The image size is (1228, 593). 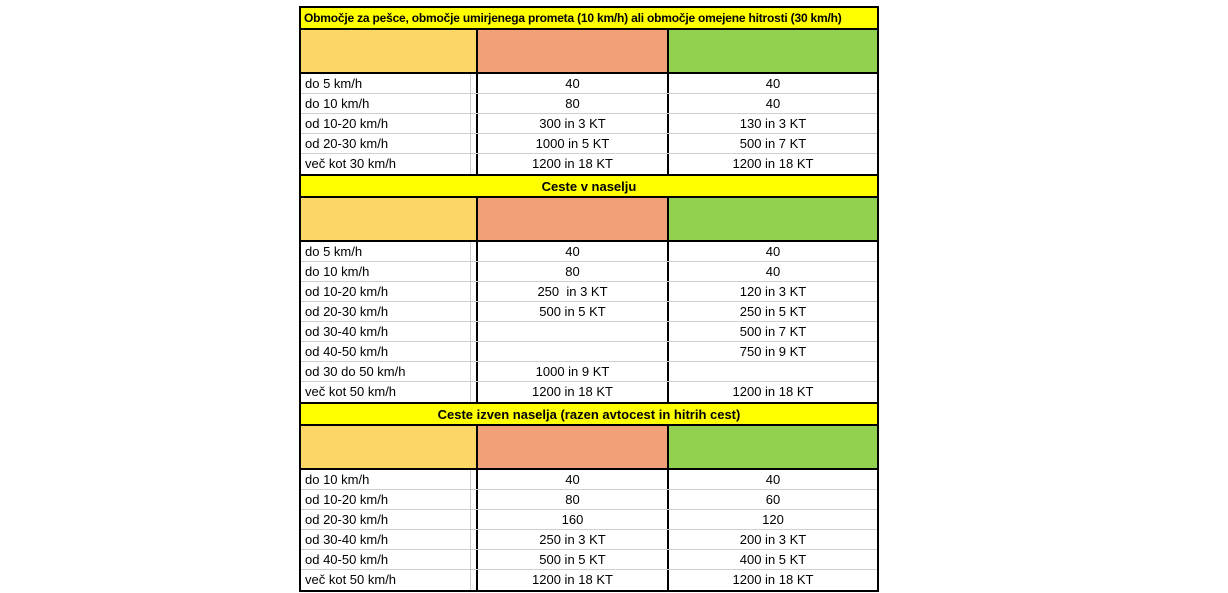 I want to click on table-row: od 20-30 km/h 500 in 5 KT 250 in 5 KT, so click(x=589, y=312).